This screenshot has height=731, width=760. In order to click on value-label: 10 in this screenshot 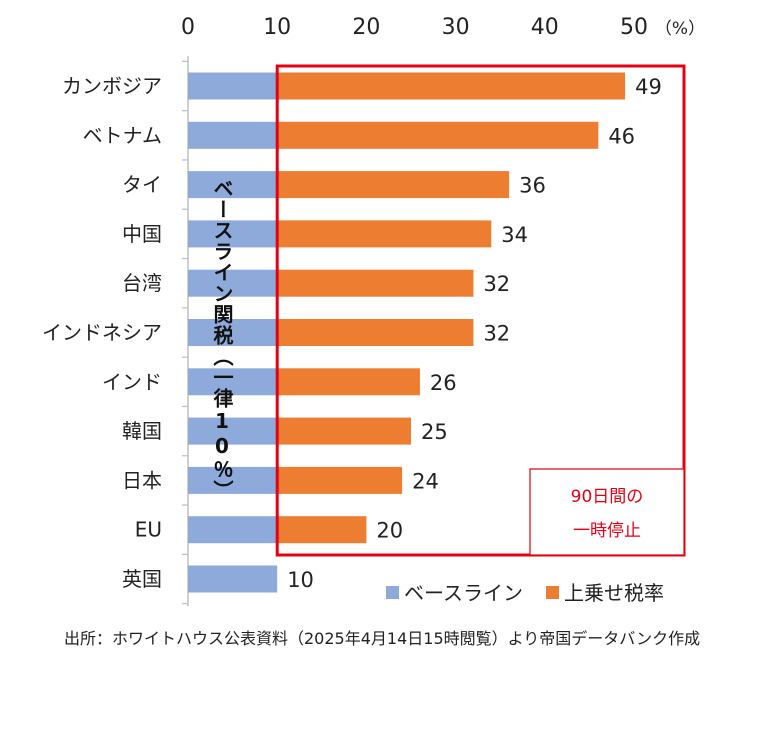, I will do `click(300, 580)`.